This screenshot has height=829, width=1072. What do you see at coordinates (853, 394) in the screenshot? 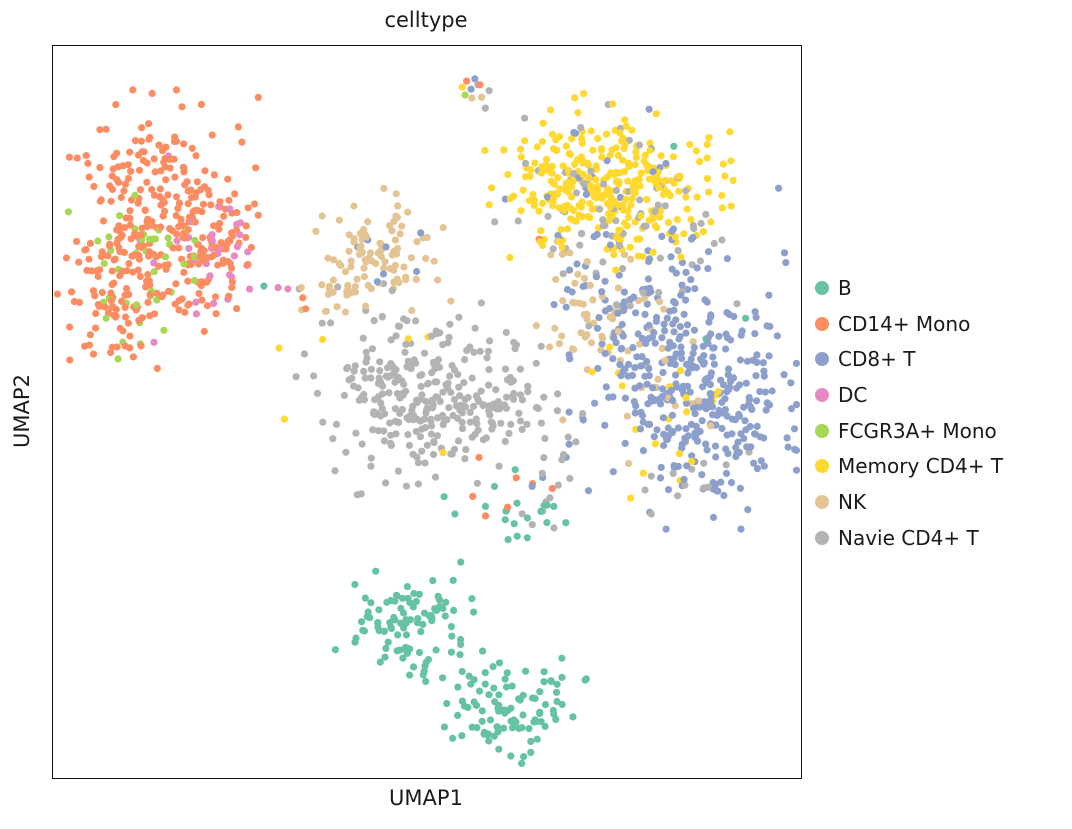
I see `legend-item-label: DC` at bounding box center [853, 394].